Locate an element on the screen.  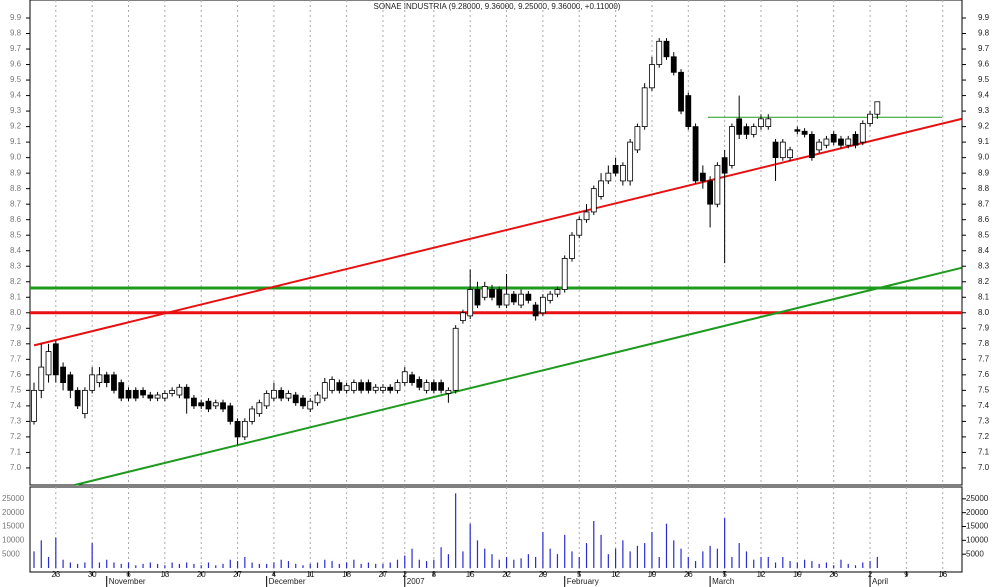
y-tick-label: 8.0 is located at coordinates (984, 312).